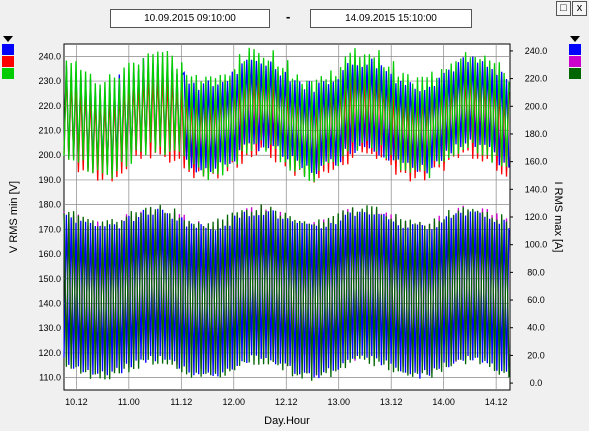 The image size is (589, 431). I want to click on y-right-tick-label: 40.0, so click(536, 328).